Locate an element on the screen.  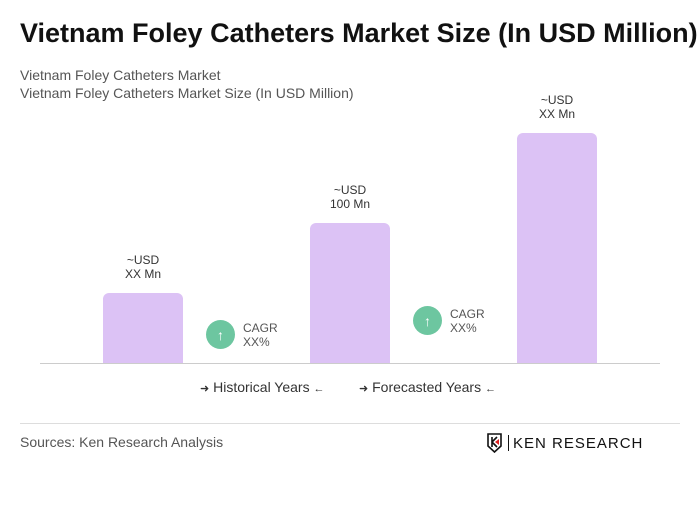
logo-shield-icon is located at coordinates (494, 443).